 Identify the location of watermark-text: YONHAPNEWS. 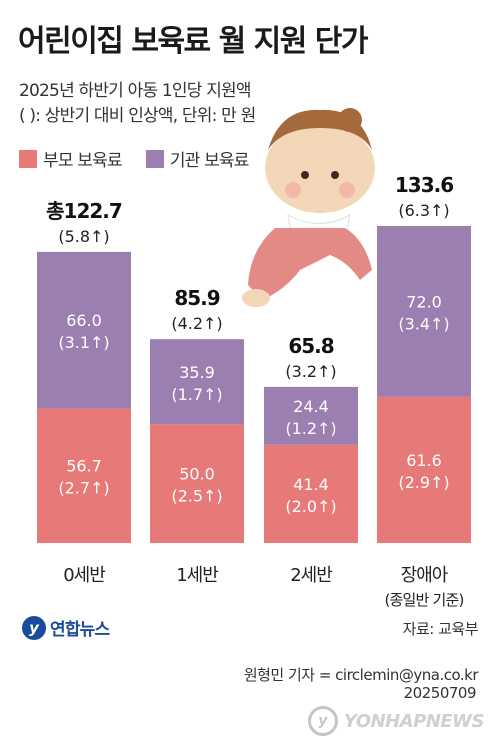
(414, 721).